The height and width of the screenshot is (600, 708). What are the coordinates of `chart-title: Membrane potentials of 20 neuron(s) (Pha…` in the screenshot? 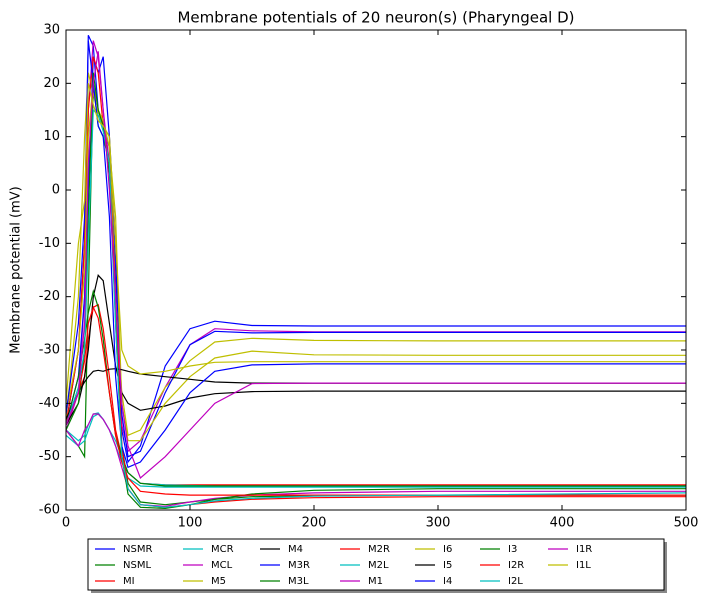 It's located at (375, 18).